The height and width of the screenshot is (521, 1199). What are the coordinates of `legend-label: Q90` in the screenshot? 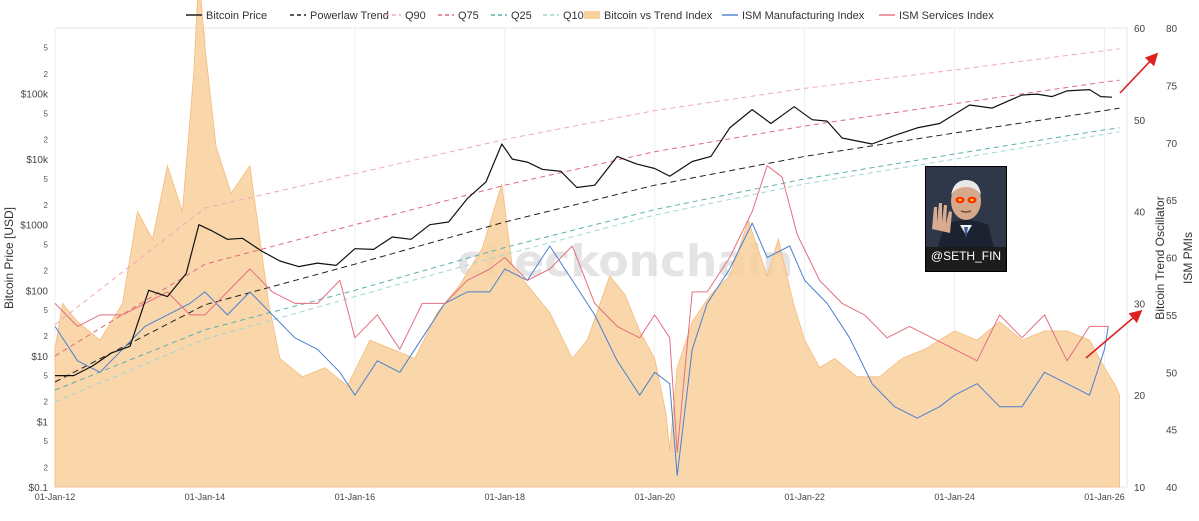 It's located at (415, 16).